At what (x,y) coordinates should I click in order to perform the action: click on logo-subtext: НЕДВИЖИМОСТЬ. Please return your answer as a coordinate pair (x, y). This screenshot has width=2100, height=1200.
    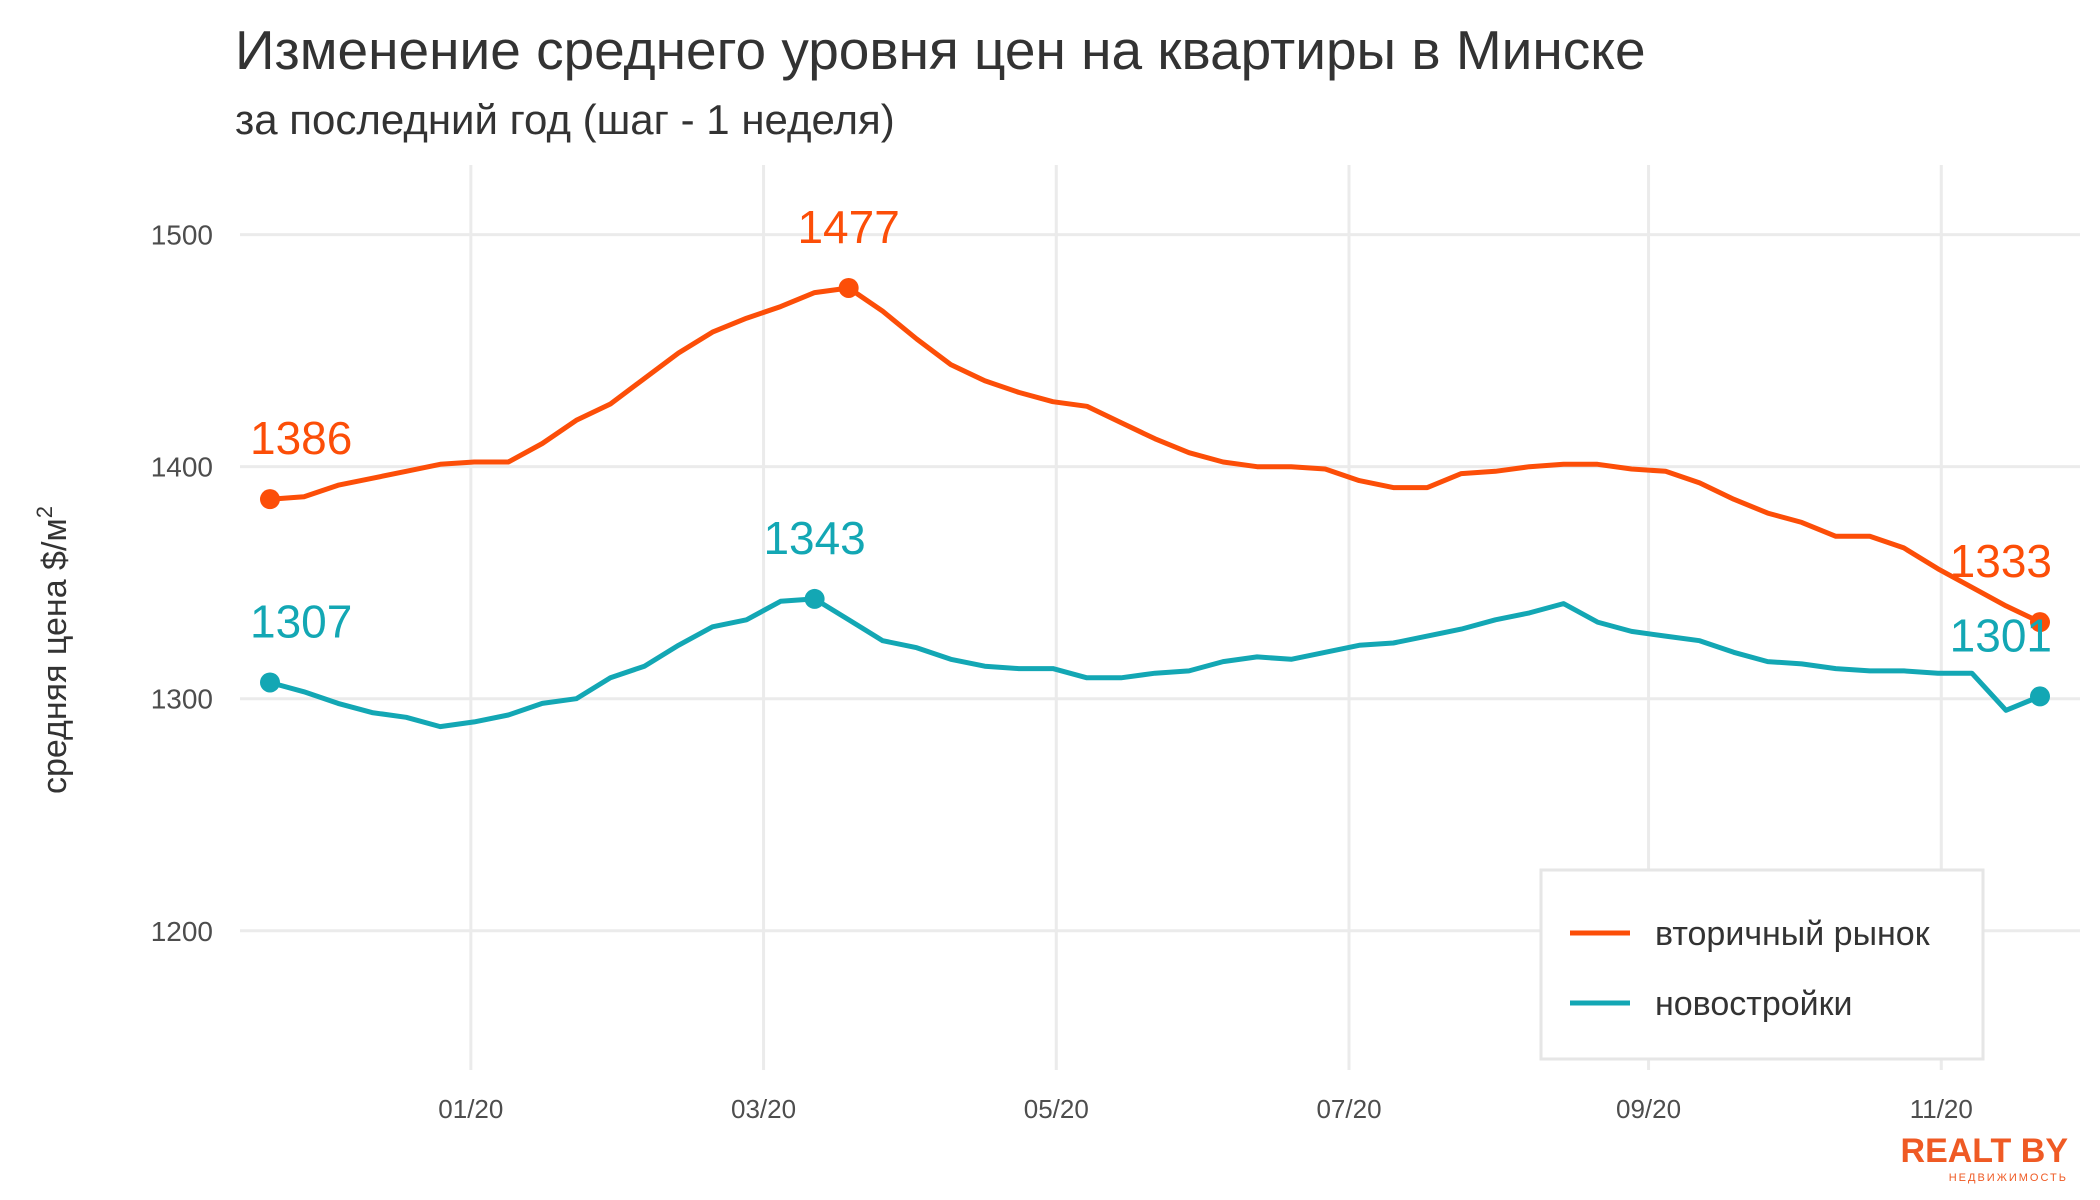
    Looking at the image, I should click on (2008, 1178).